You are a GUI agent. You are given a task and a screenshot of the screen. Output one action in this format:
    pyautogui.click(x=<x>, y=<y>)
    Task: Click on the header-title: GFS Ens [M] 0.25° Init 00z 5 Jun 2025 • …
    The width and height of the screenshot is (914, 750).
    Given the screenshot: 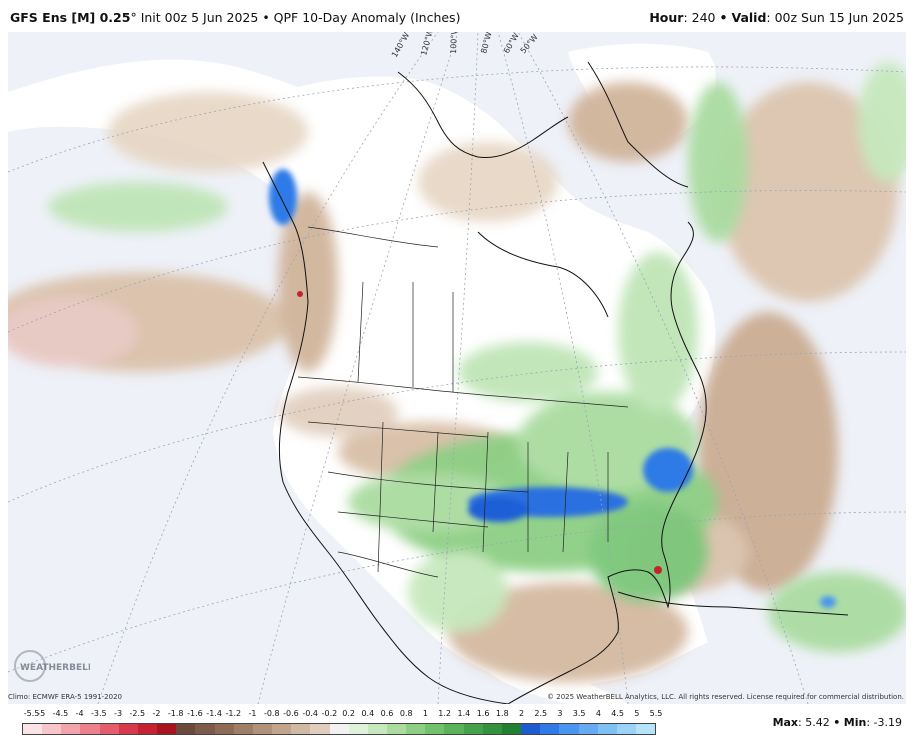 What is the action you would take?
    pyautogui.click(x=235, y=17)
    